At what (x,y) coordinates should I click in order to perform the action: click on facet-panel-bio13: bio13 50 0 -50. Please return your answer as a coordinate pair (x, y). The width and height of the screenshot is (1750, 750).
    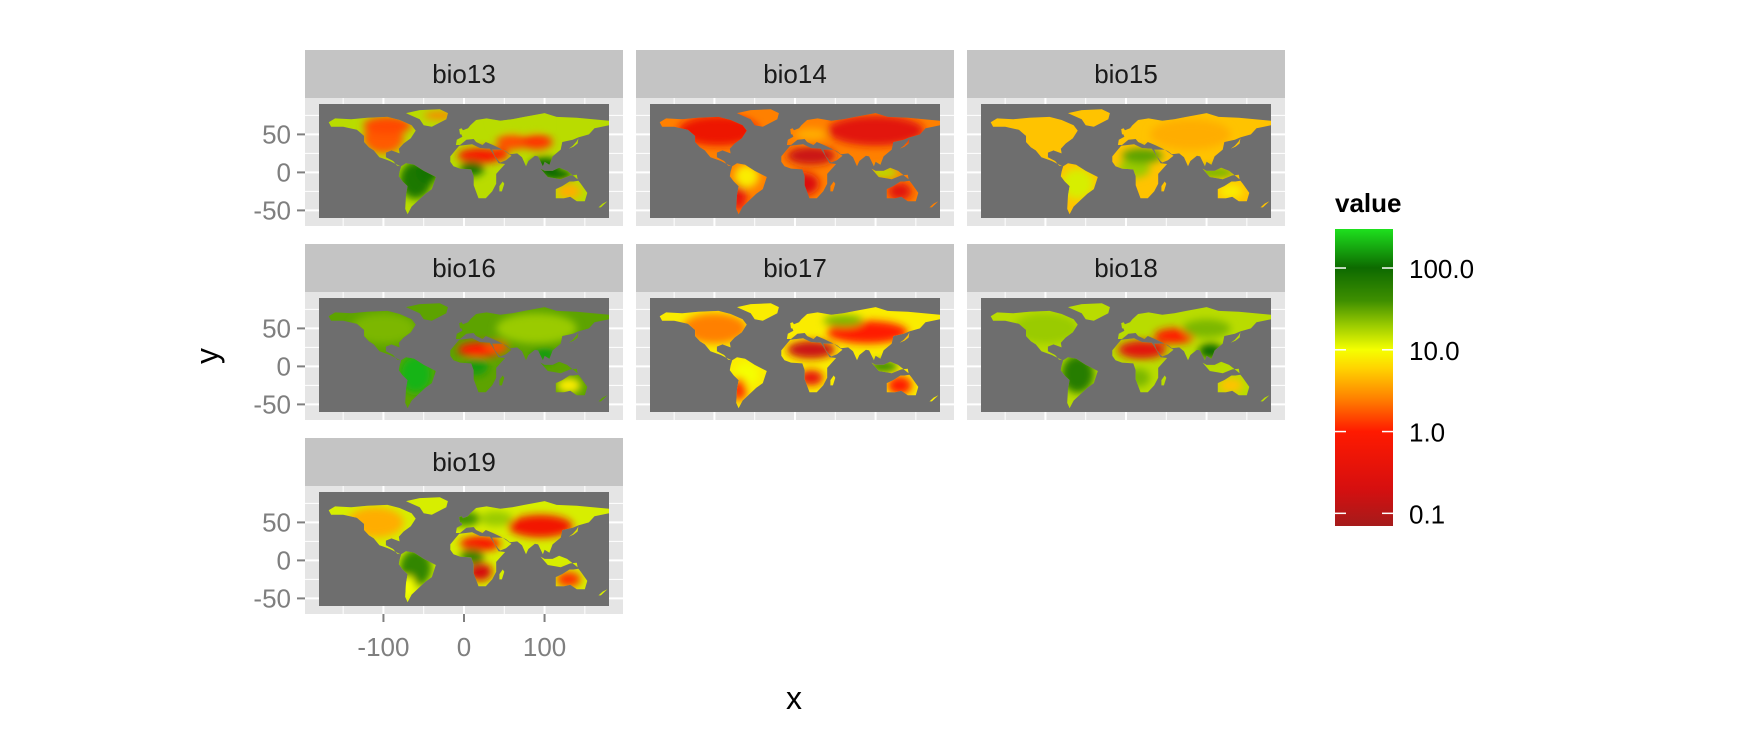
    Looking at the image, I should click on (438, 140).